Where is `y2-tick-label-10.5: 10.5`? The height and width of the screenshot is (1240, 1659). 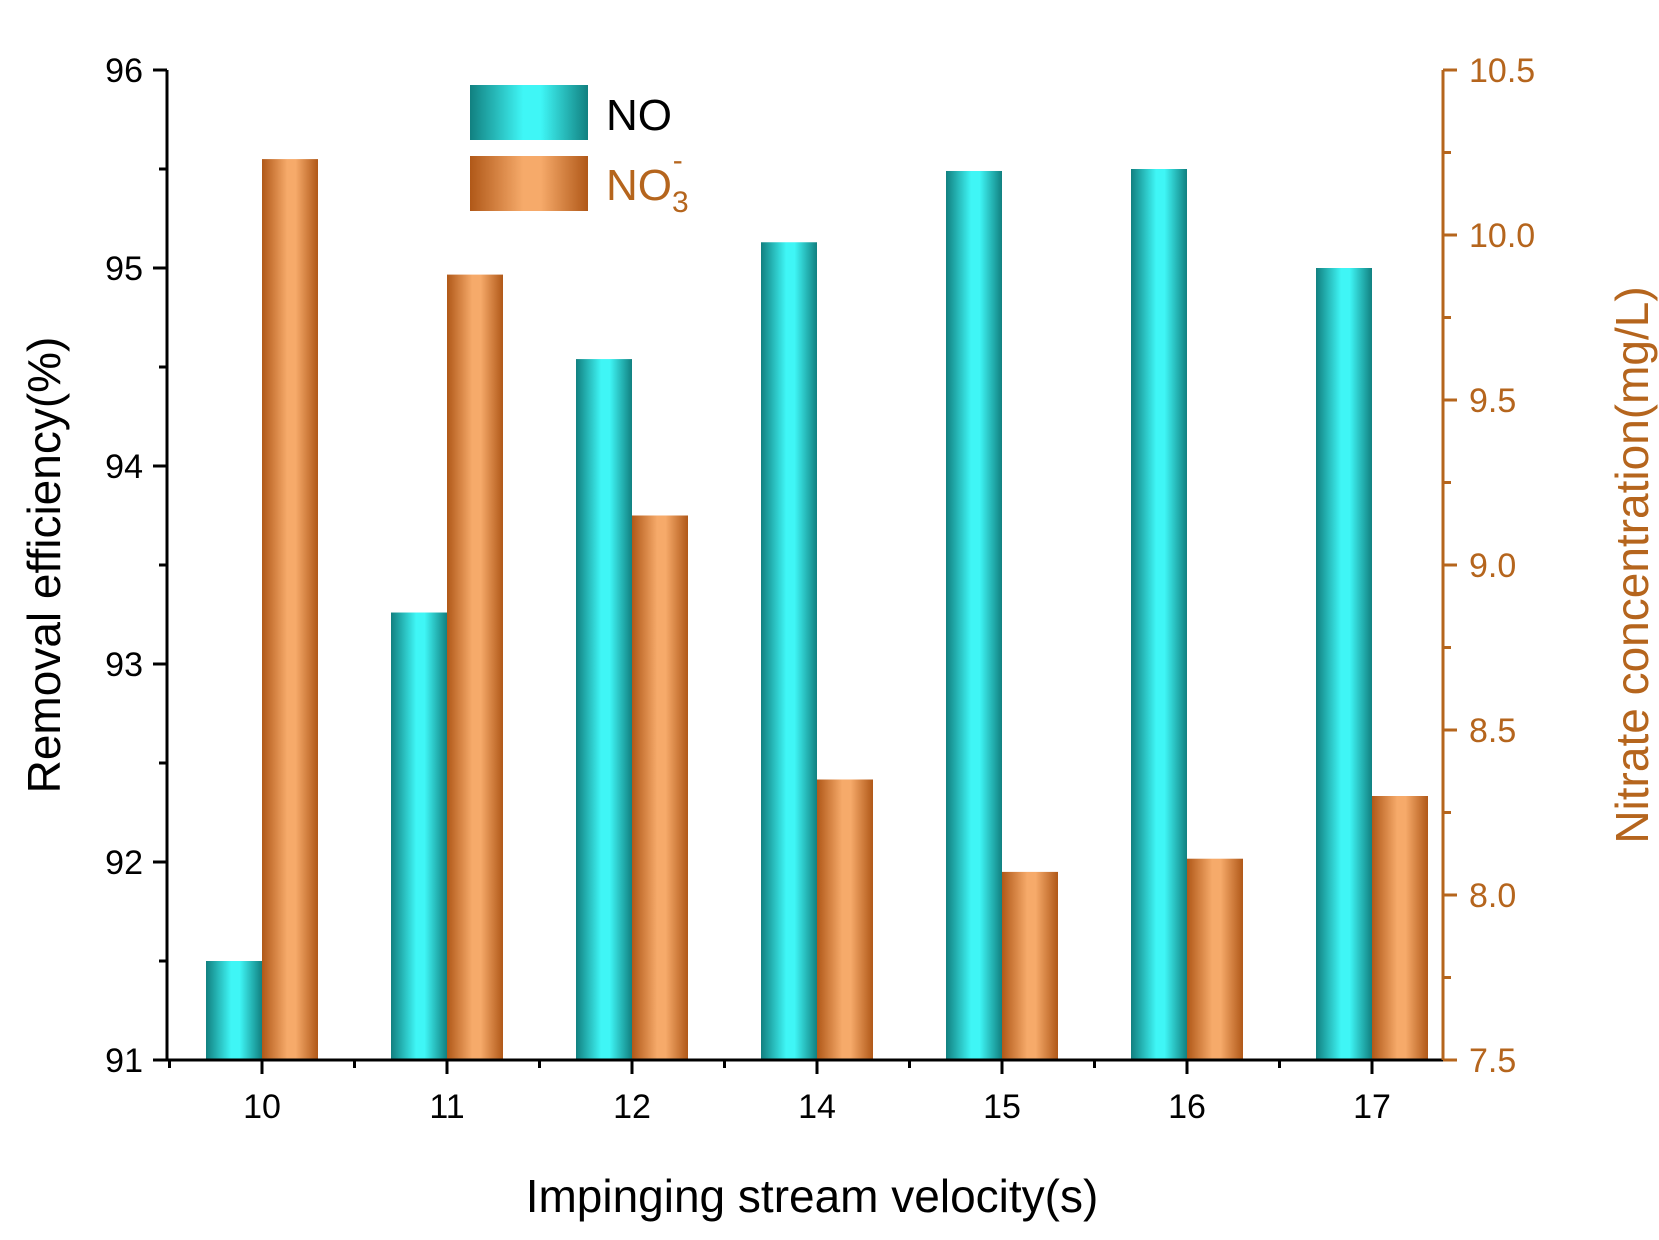
y2-tick-label-10.5: 10.5 is located at coordinates (1502, 71).